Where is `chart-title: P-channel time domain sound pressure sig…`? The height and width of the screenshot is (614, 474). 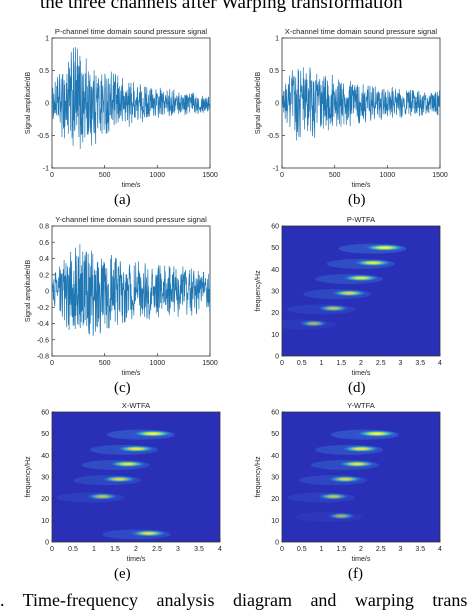
chart-title: P-channel time domain sound pressure sig… is located at coordinates (131, 31).